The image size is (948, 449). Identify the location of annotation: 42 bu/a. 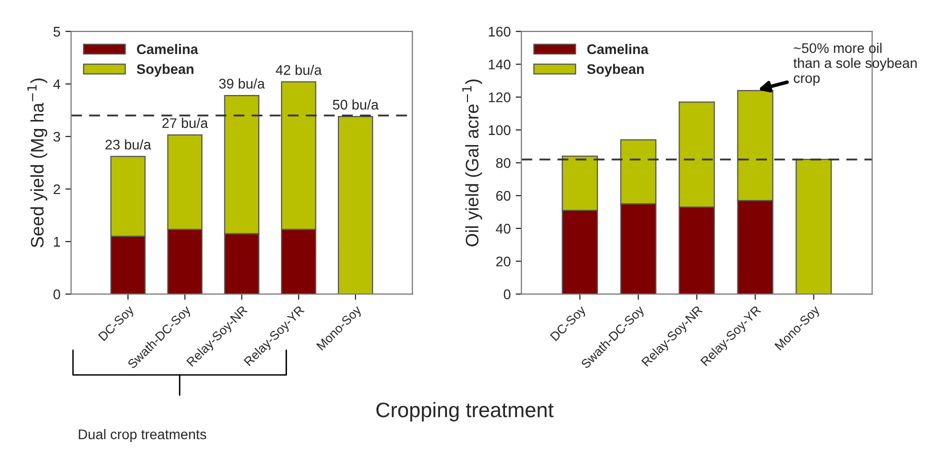
(299, 69).